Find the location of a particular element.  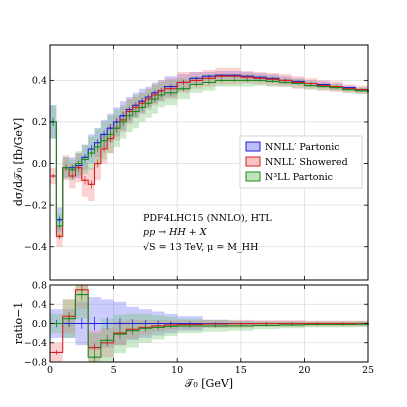

x-tick-label: 15 is located at coordinates (241, 370).